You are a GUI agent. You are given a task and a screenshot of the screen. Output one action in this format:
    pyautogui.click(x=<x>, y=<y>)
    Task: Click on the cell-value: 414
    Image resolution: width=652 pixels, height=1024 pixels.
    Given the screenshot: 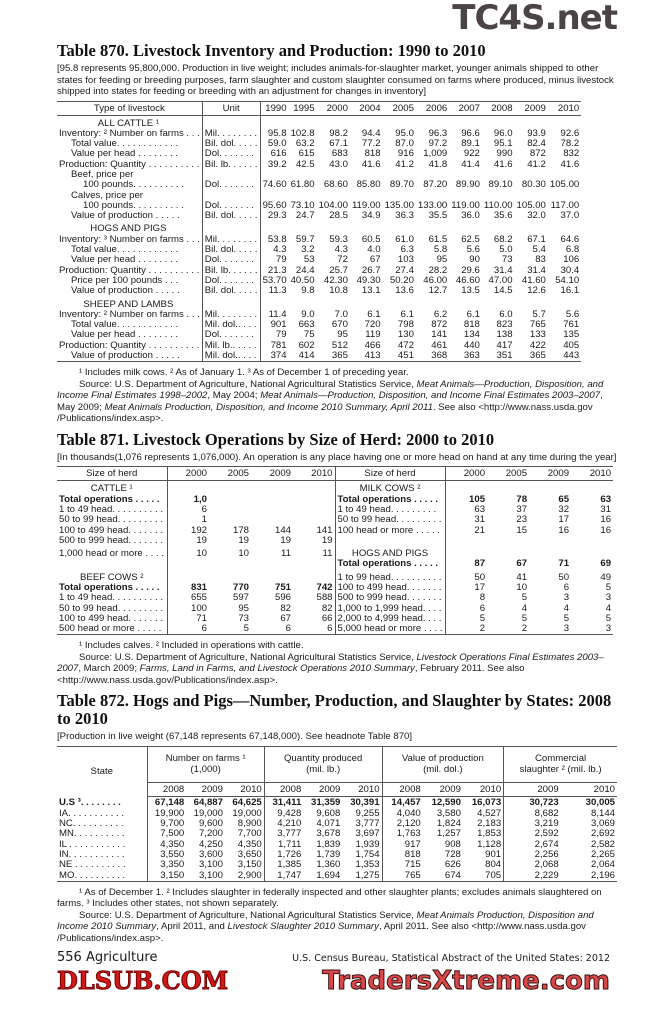 What is the action you would take?
    pyautogui.click(x=306, y=356)
    